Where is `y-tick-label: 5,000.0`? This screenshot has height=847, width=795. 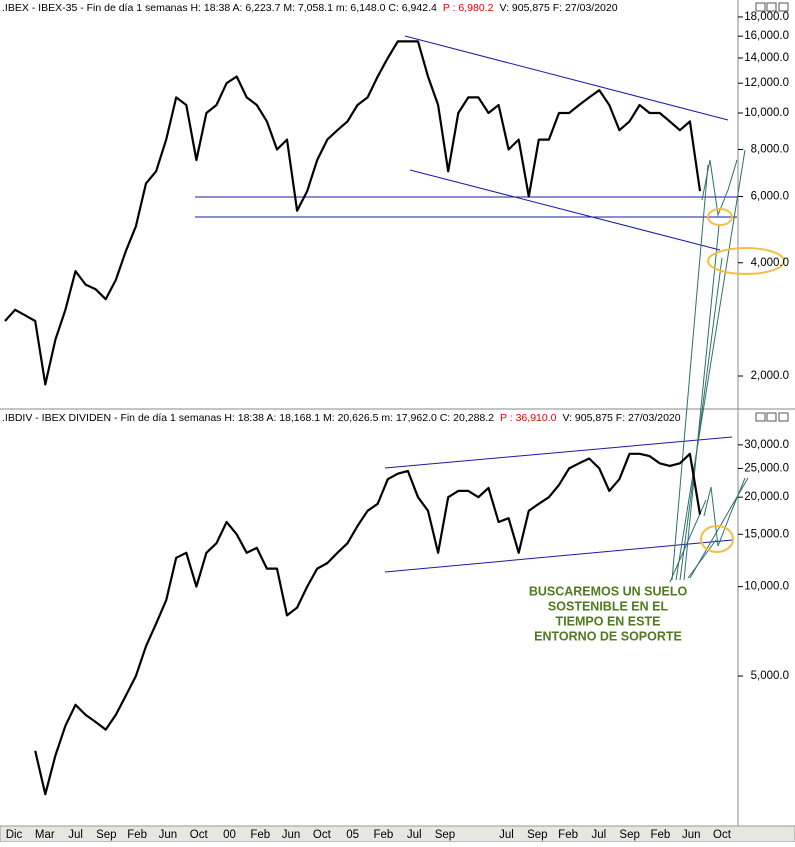 y-tick-label: 5,000.0 is located at coordinates (770, 676).